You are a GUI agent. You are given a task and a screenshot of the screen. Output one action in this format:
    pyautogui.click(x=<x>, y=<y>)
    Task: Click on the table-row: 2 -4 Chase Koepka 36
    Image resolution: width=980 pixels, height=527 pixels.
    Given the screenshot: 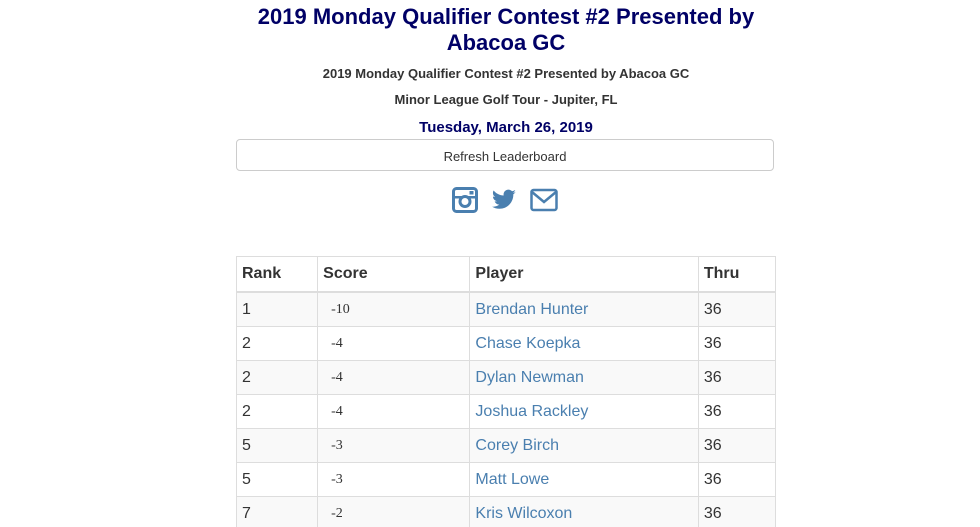 What is the action you would take?
    pyautogui.click(x=506, y=343)
    